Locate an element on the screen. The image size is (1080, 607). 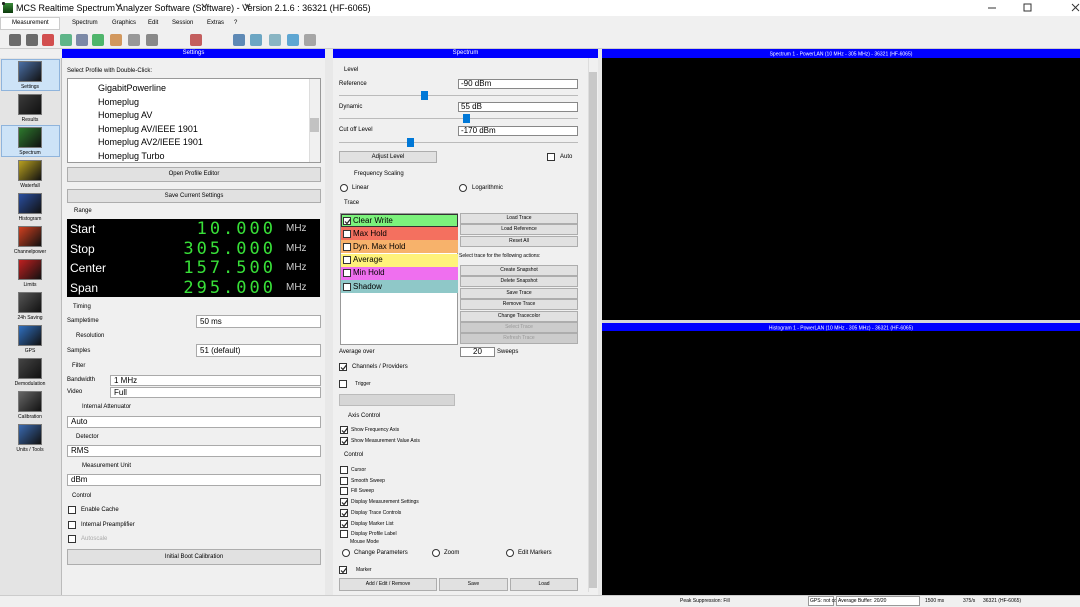
sidebar-label: Limits is located at coordinates (30, 285).